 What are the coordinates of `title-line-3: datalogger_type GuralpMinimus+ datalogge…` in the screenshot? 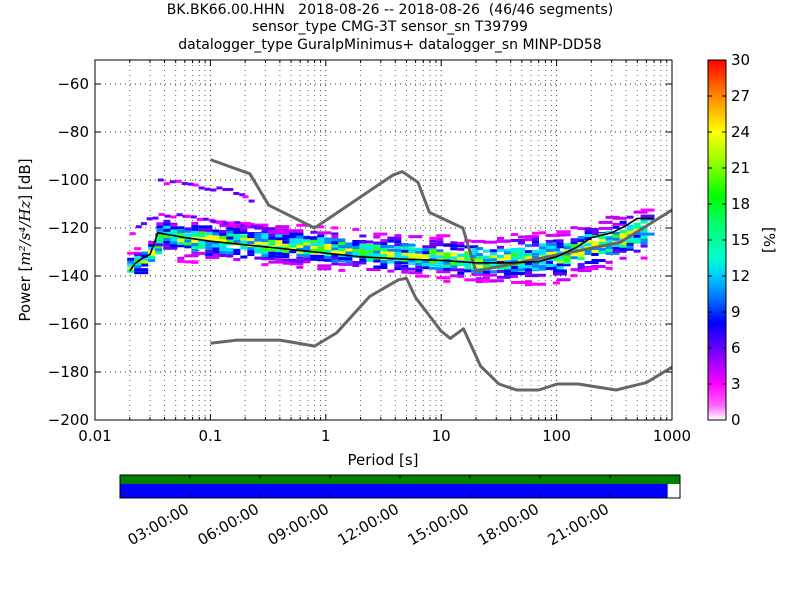 It's located at (390, 45).